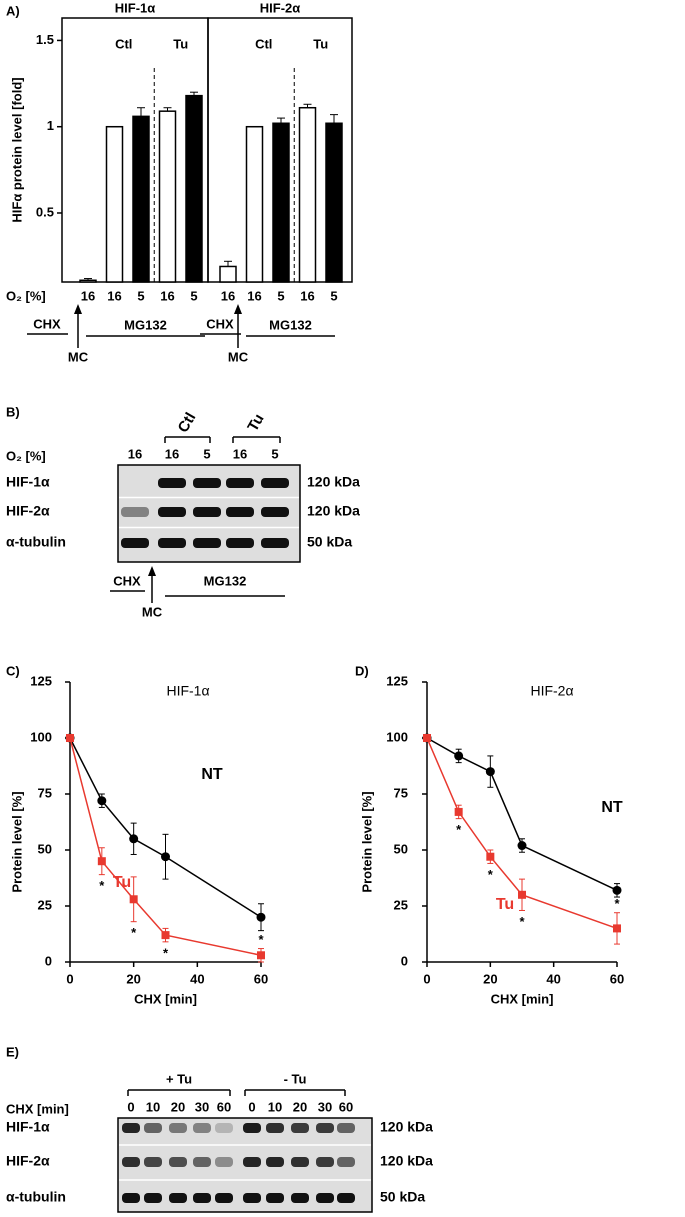 The image size is (685, 1217). Describe the element at coordinates (300, 1106) in the screenshot. I see `lane-label: 20` at that location.